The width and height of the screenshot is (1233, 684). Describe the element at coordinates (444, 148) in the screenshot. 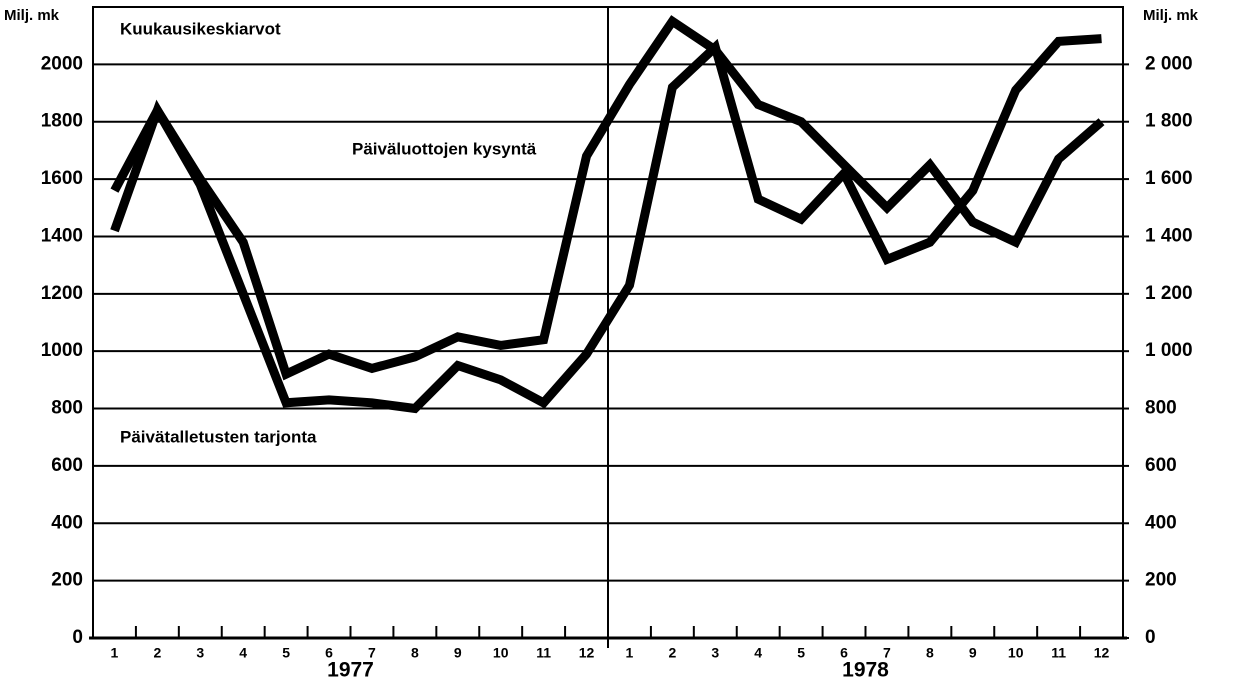

I see `series-label: Päiväluottojen kysyntä` at that location.